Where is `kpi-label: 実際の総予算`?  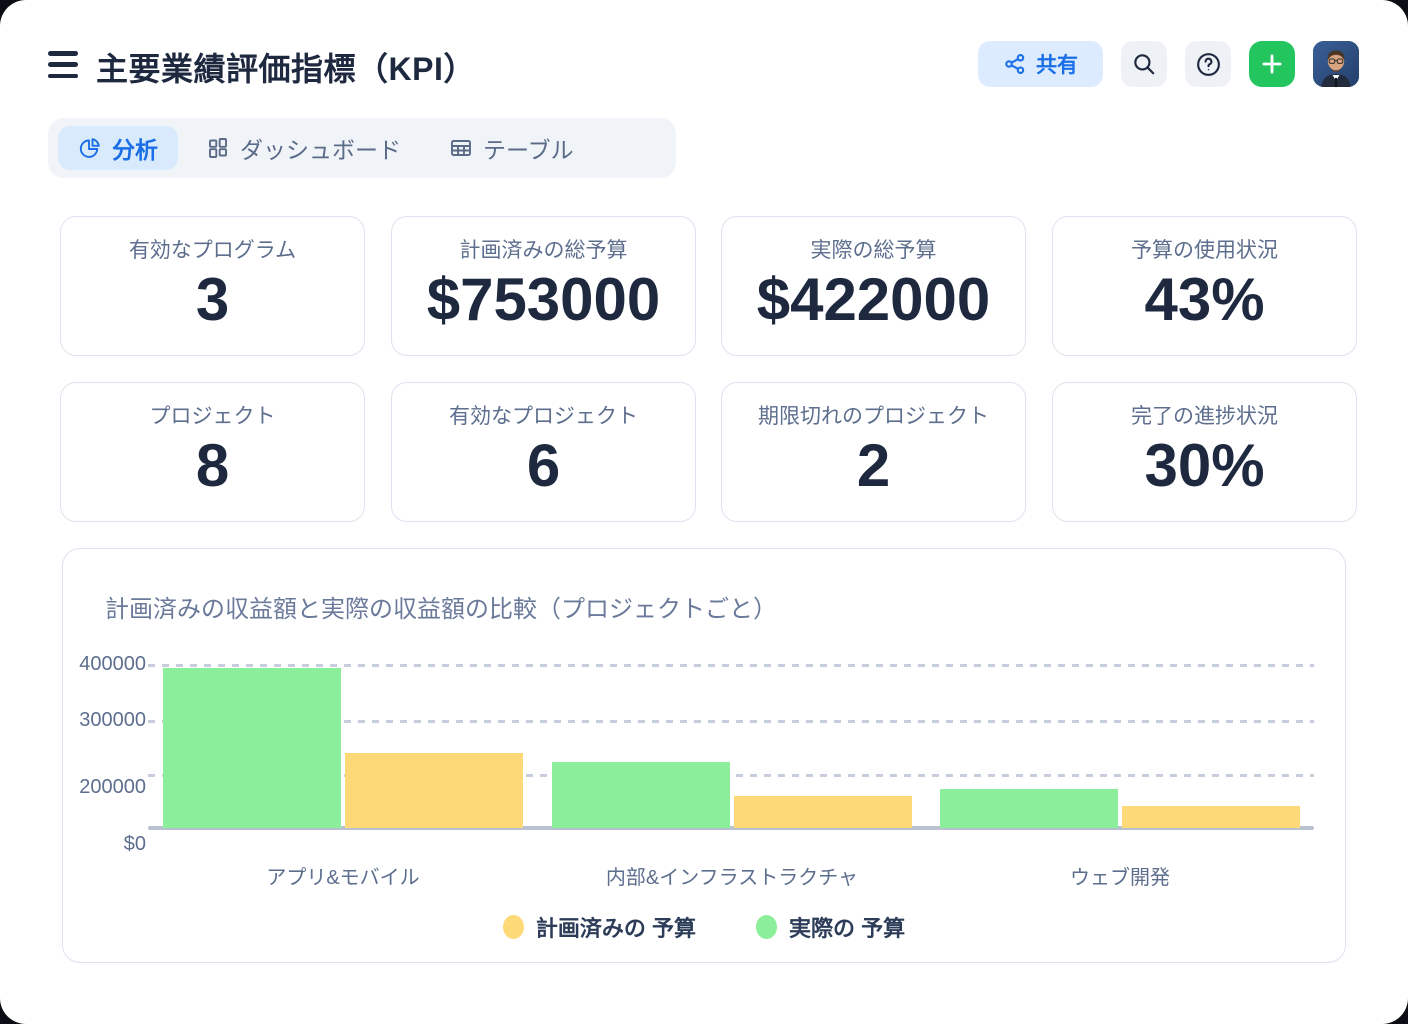
kpi-label: 実際の総予算 is located at coordinates (873, 250).